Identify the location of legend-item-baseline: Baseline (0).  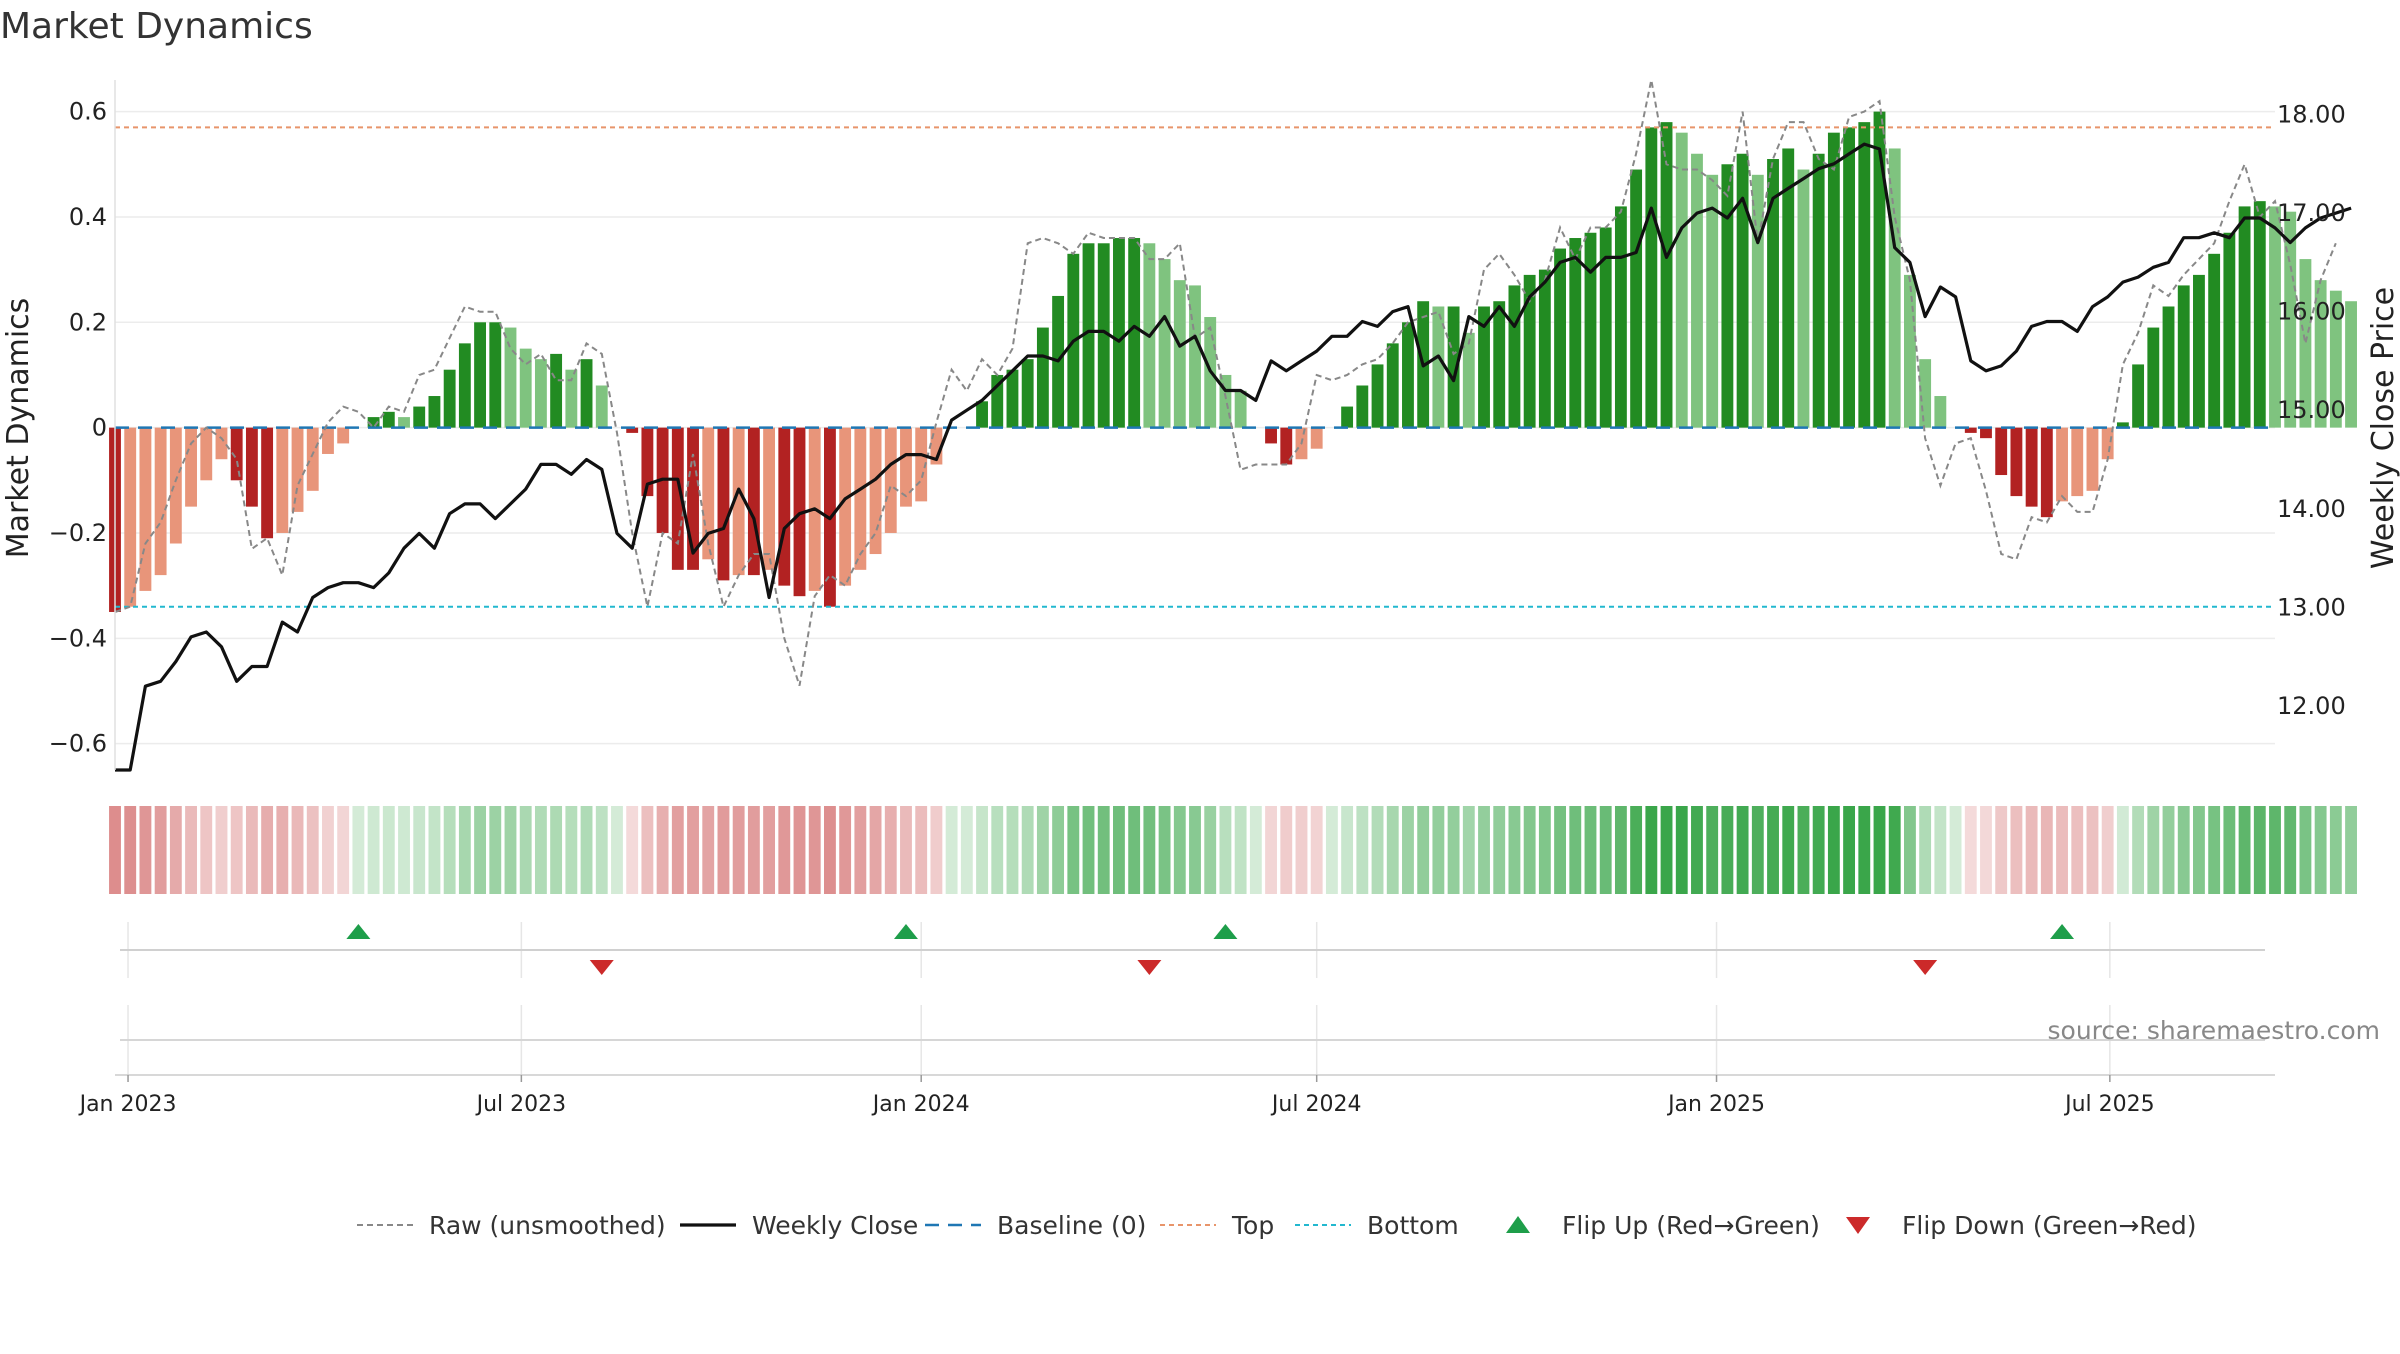
(1035, 1225).